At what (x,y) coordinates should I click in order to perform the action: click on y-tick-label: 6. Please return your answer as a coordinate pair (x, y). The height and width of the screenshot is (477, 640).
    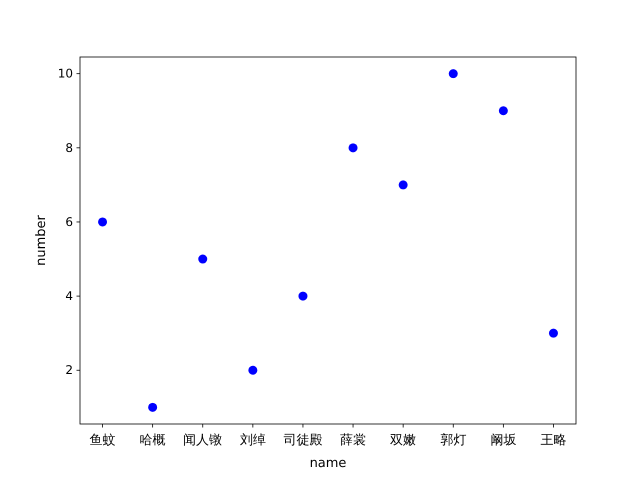
    Looking at the image, I should click on (69, 221).